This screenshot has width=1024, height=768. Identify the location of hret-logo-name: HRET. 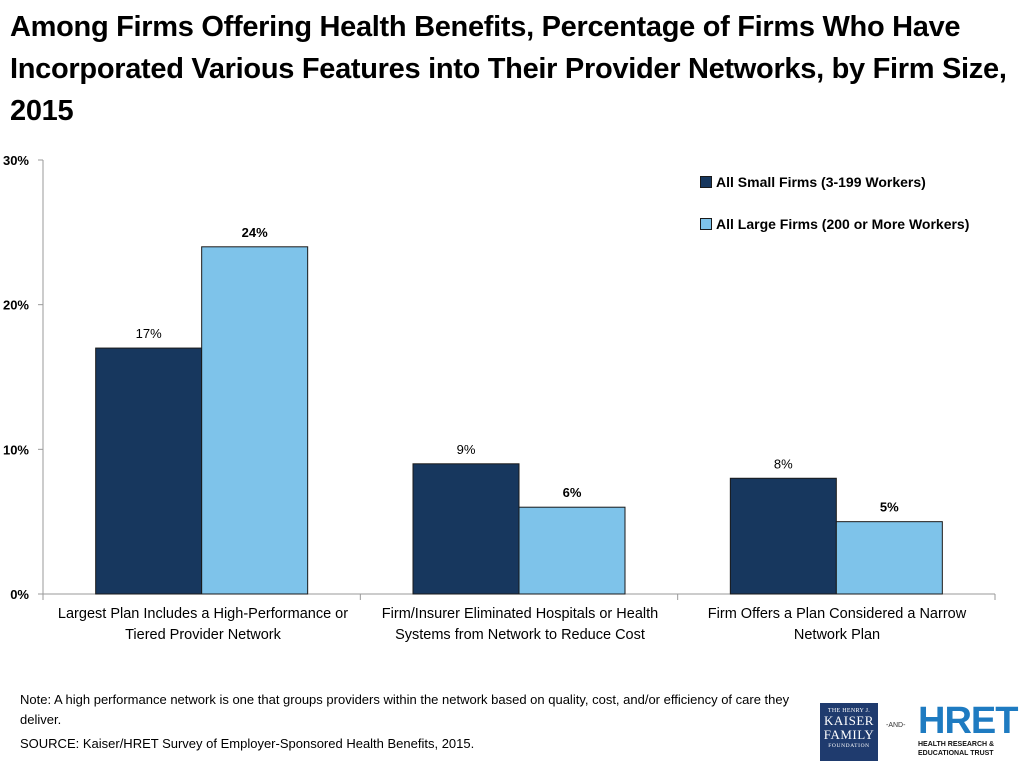
(968, 721).